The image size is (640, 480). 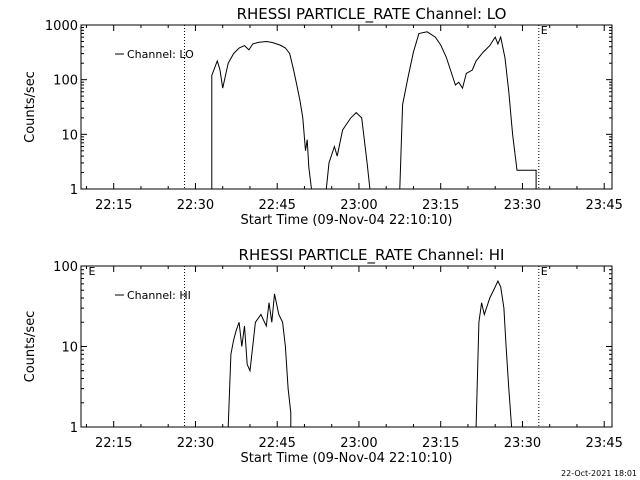 I want to click on panel0-y-tick-label: 1, so click(x=74, y=190).